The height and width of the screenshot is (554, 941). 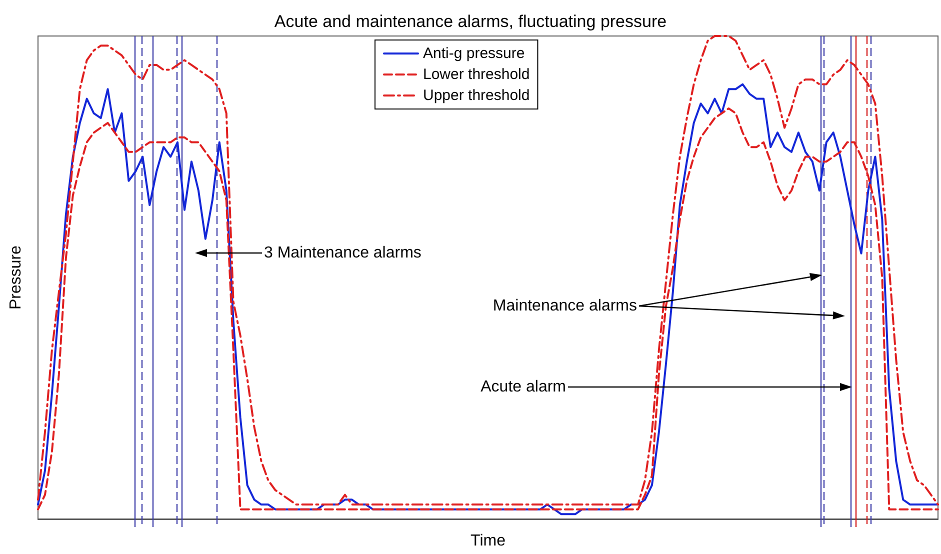 What do you see at coordinates (470, 21) in the screenshot?
I see `chart-title: Acute and maintenance alarms, fluctuating pressure` at bounding box center [470, 21].